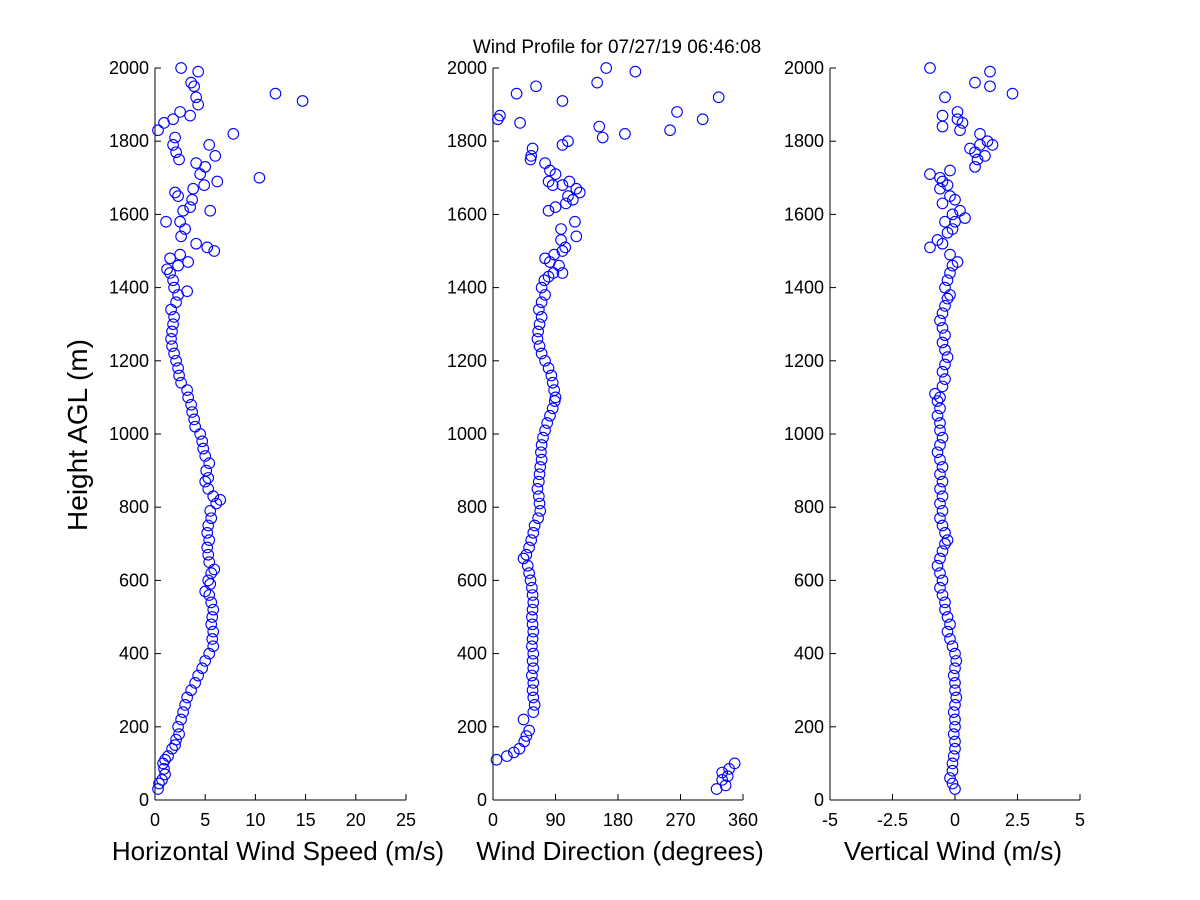 This screenshot has height=900, width=1200. Describe the element at coordinates (555, 820) in the screenshot. I see `x-tick-label: 90` at that location.